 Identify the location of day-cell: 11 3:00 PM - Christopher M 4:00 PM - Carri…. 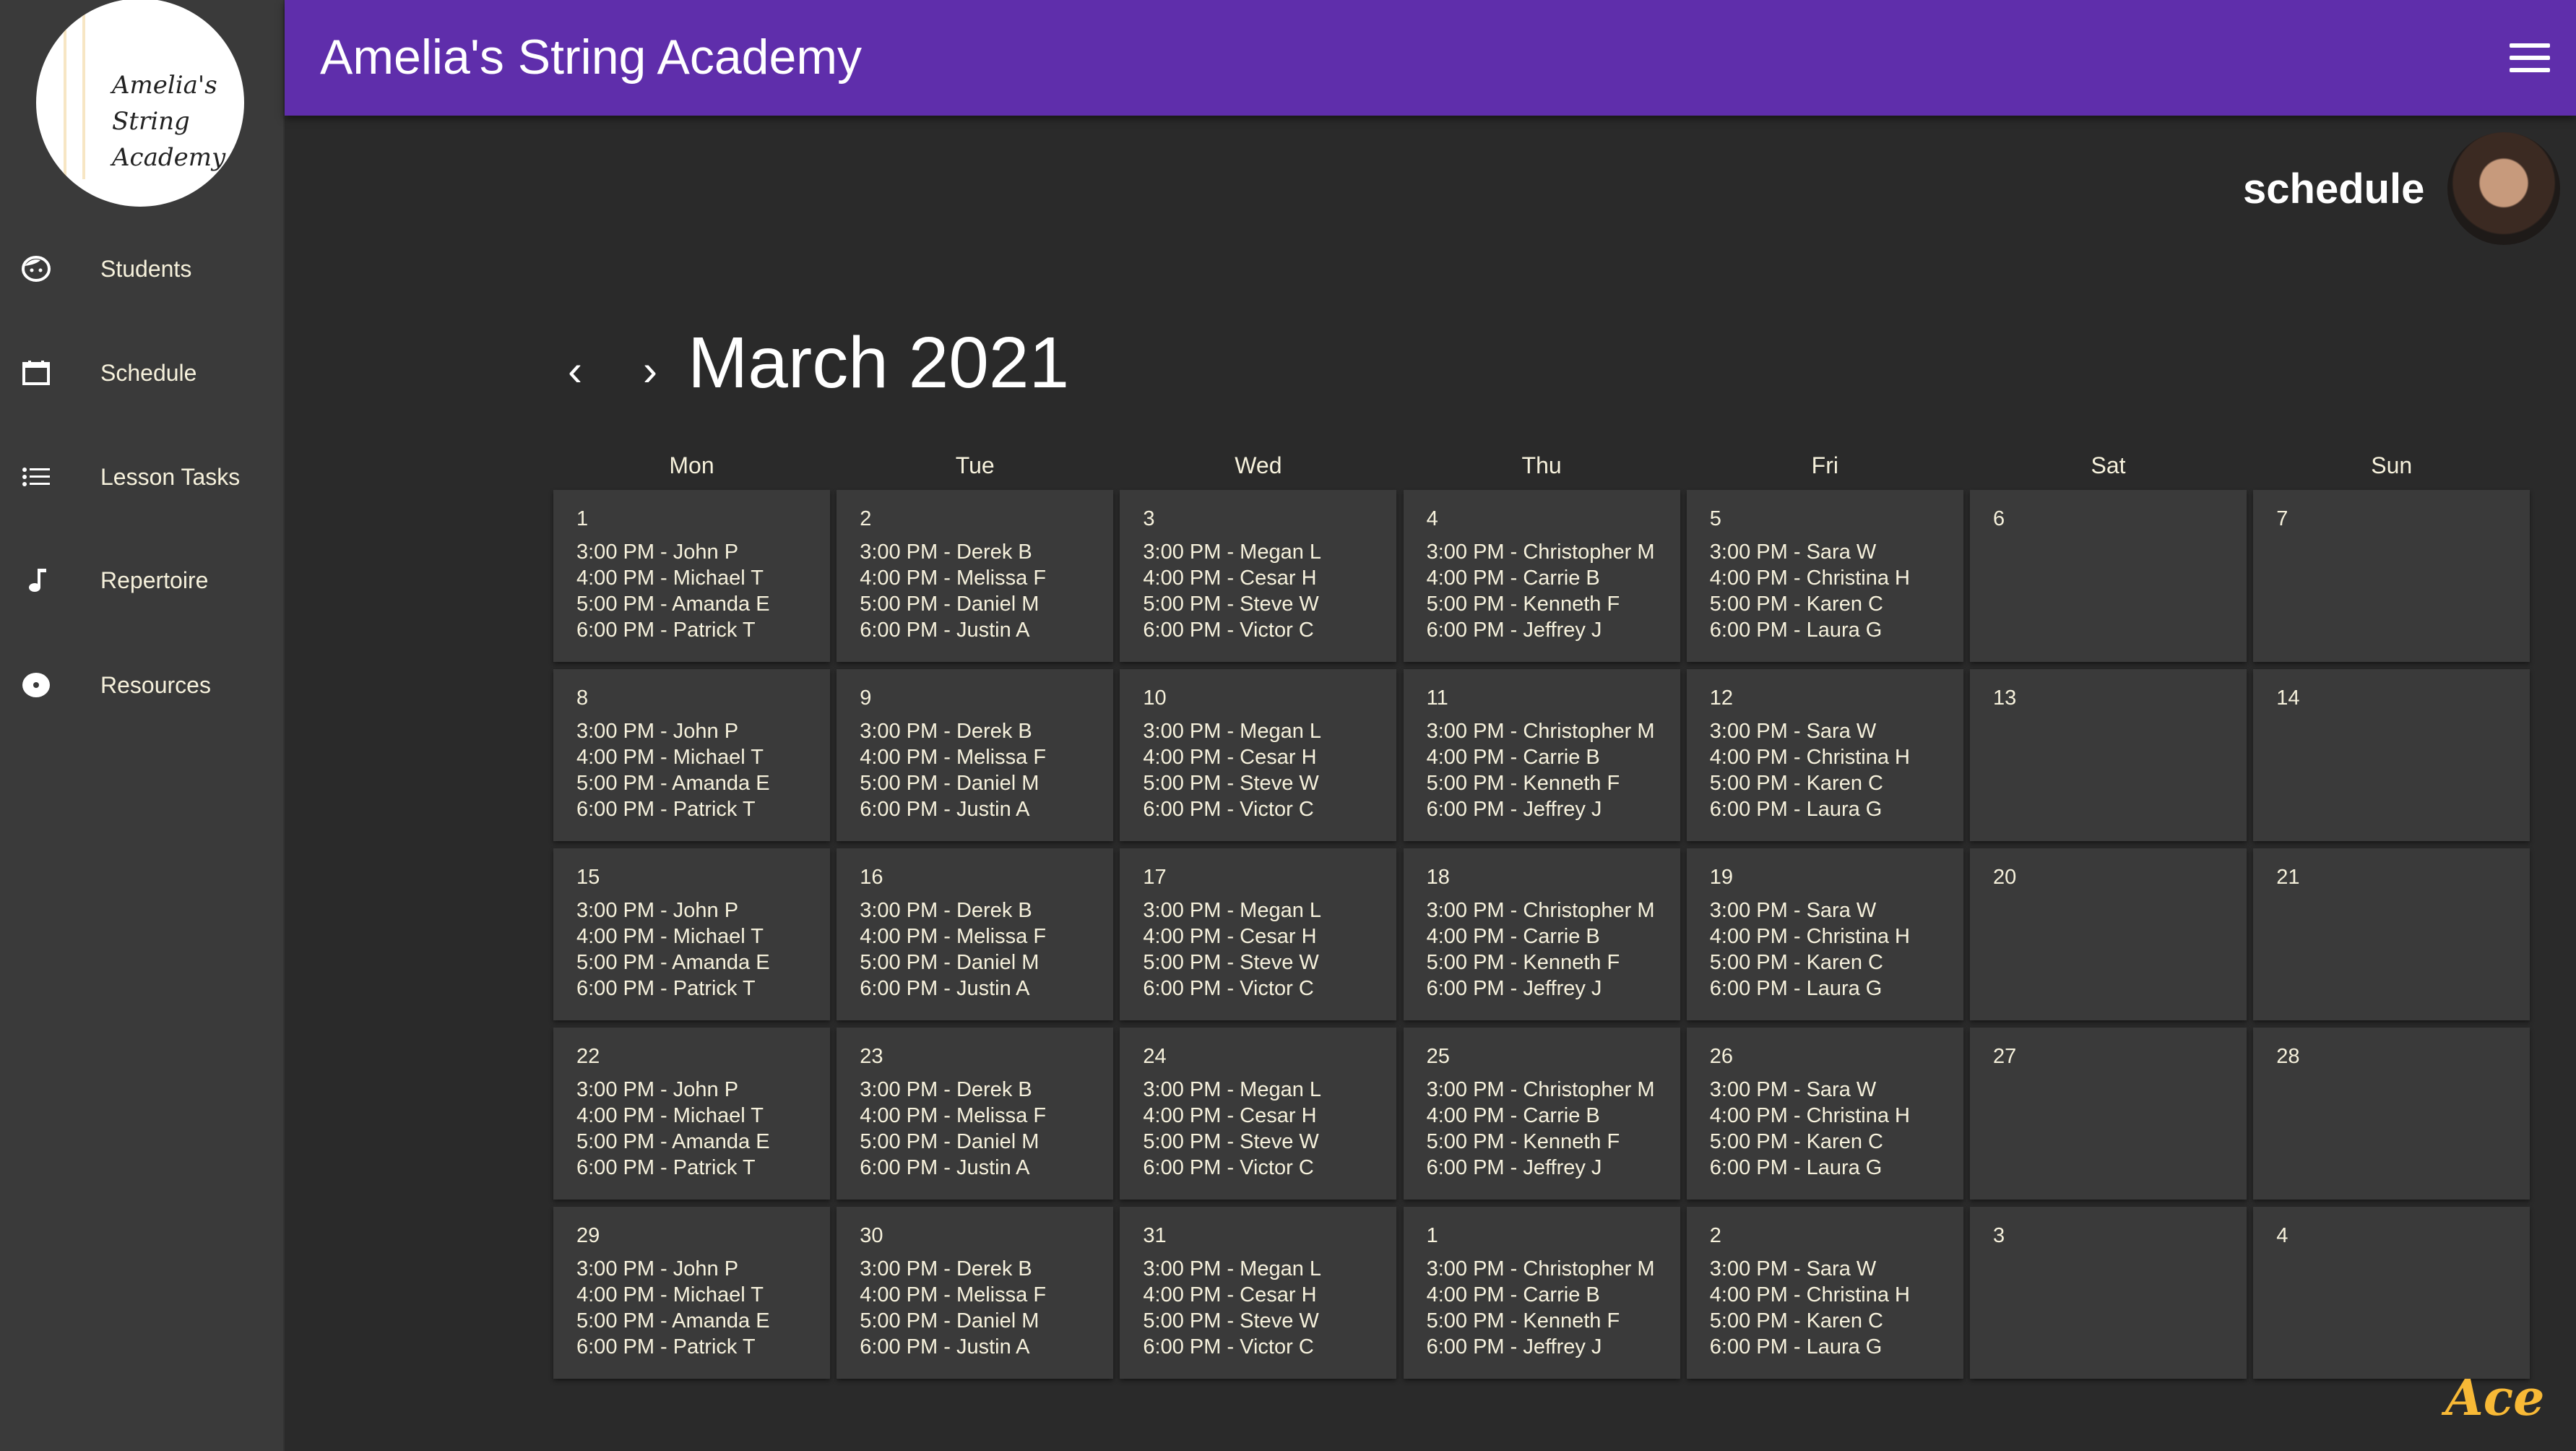
(1541, 755).